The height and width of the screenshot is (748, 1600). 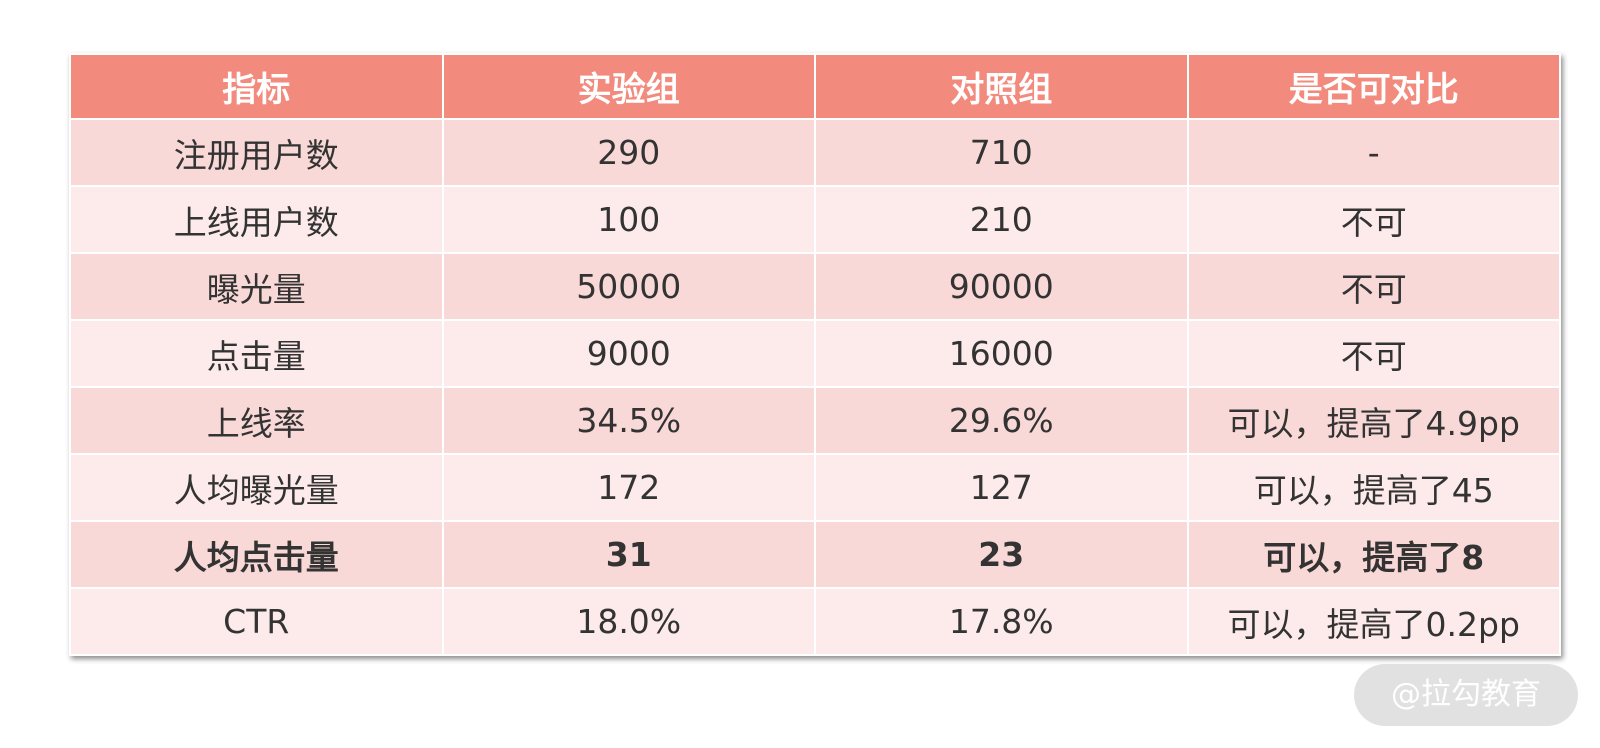 I want to click on table-cell: 人均曝光量, so click(x=256, y=487).